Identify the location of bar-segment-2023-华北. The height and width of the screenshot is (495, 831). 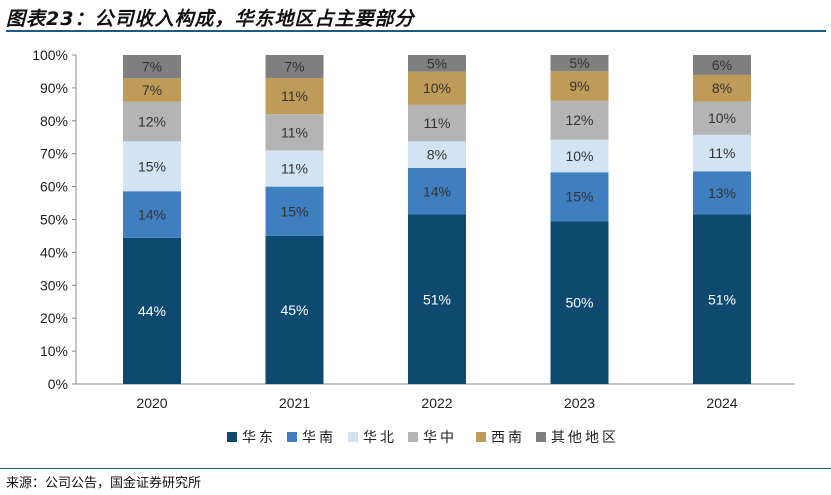
(579, 156).